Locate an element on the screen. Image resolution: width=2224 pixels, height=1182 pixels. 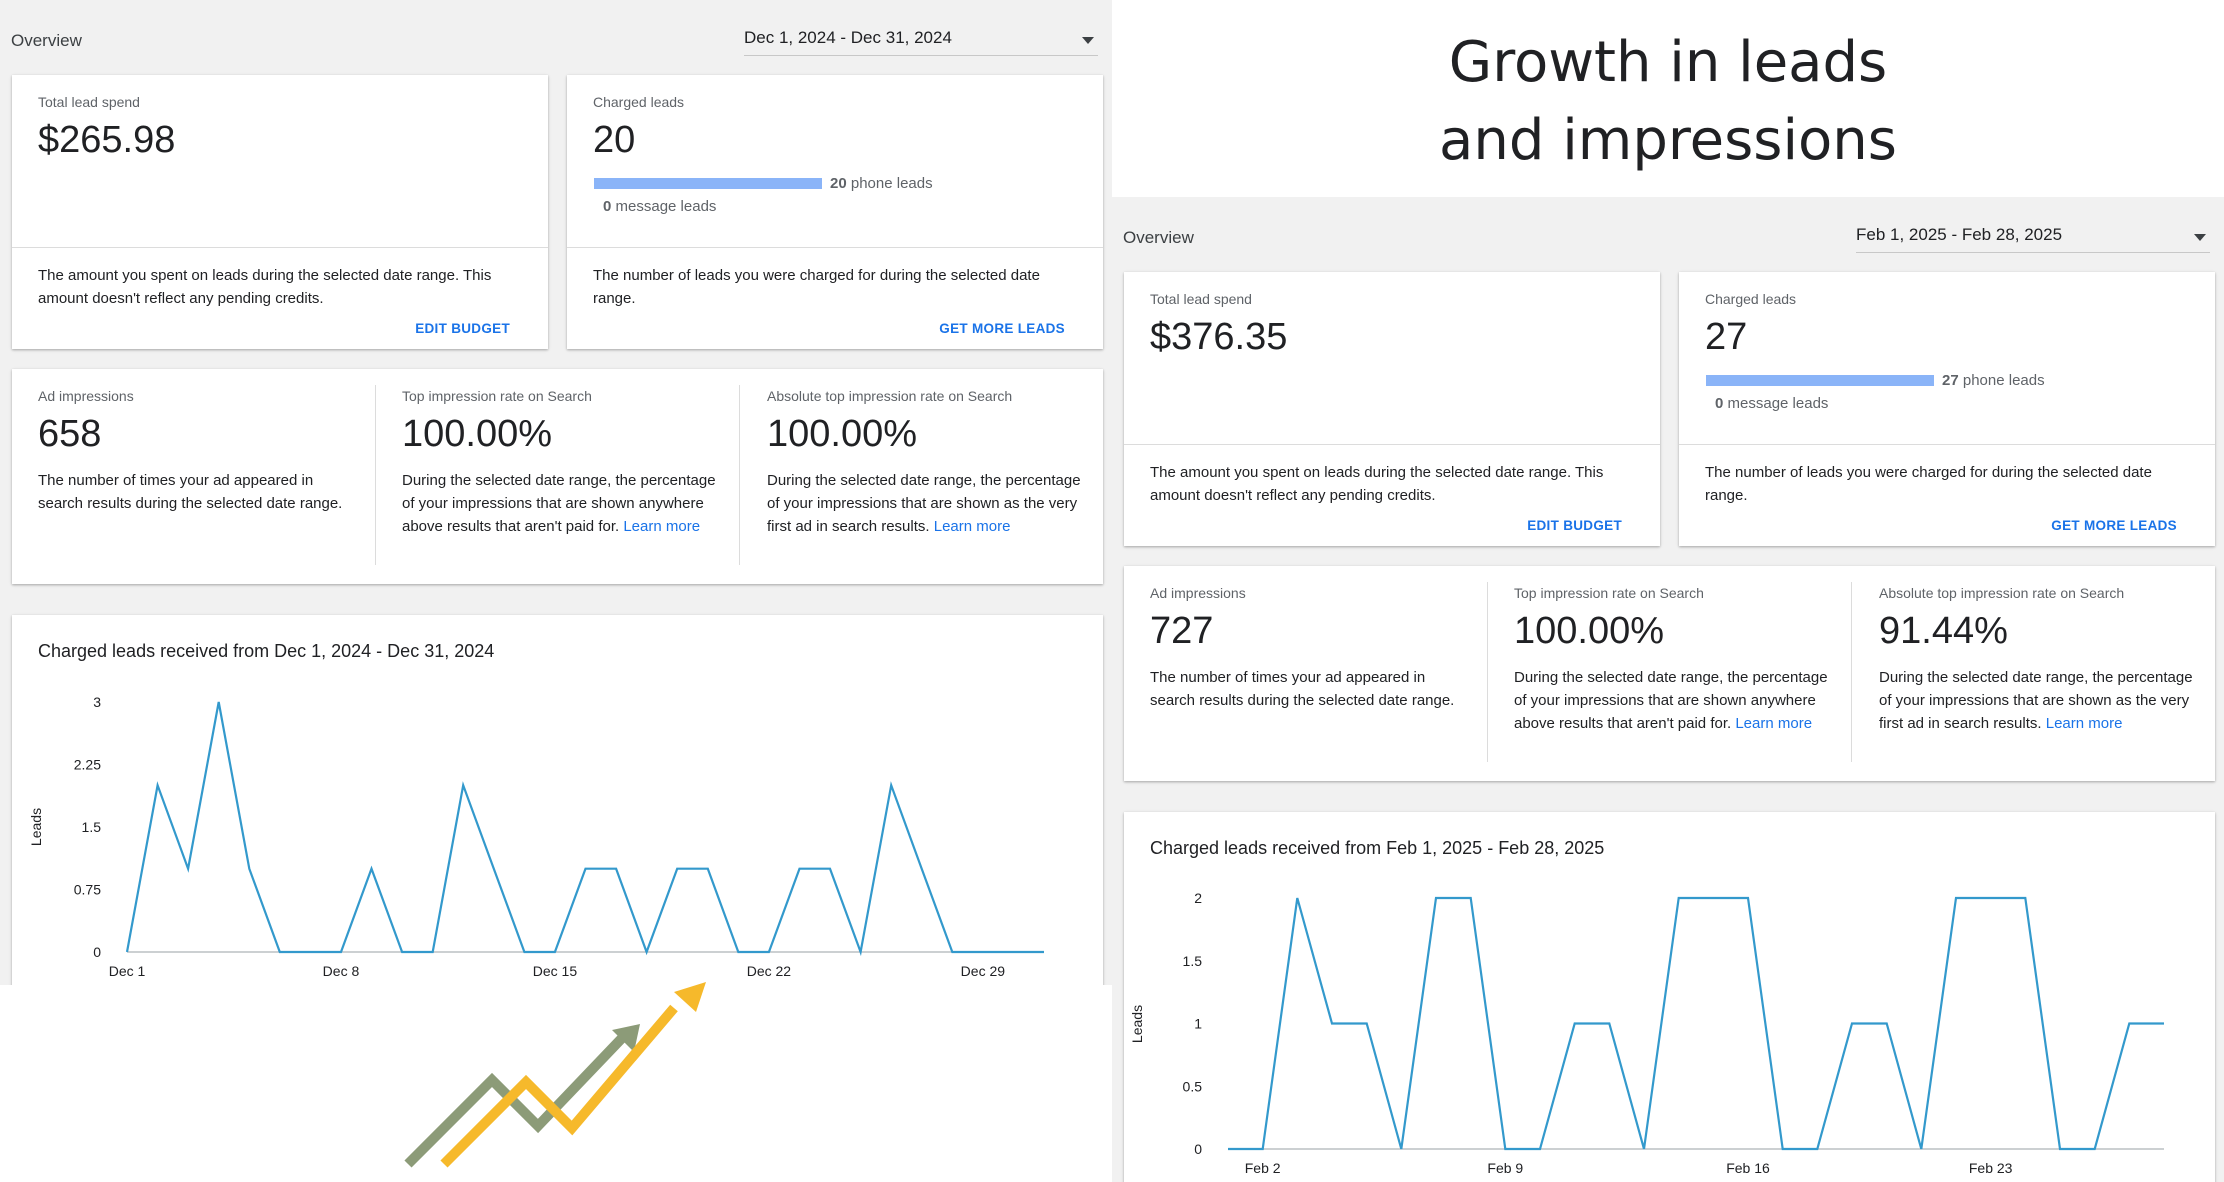
overview-title: Overview is located at coordinates (1158, 237).